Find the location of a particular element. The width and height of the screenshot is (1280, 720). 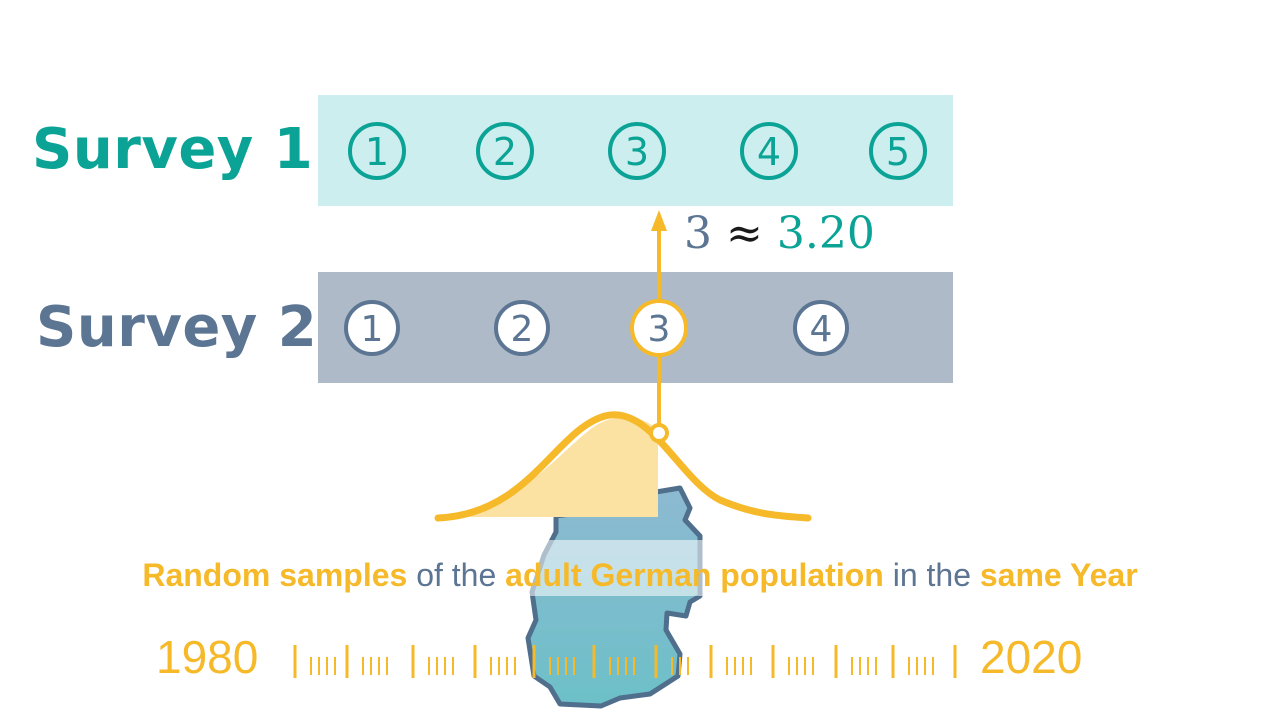

map-highlight-band is located at coordinates (617, 568).